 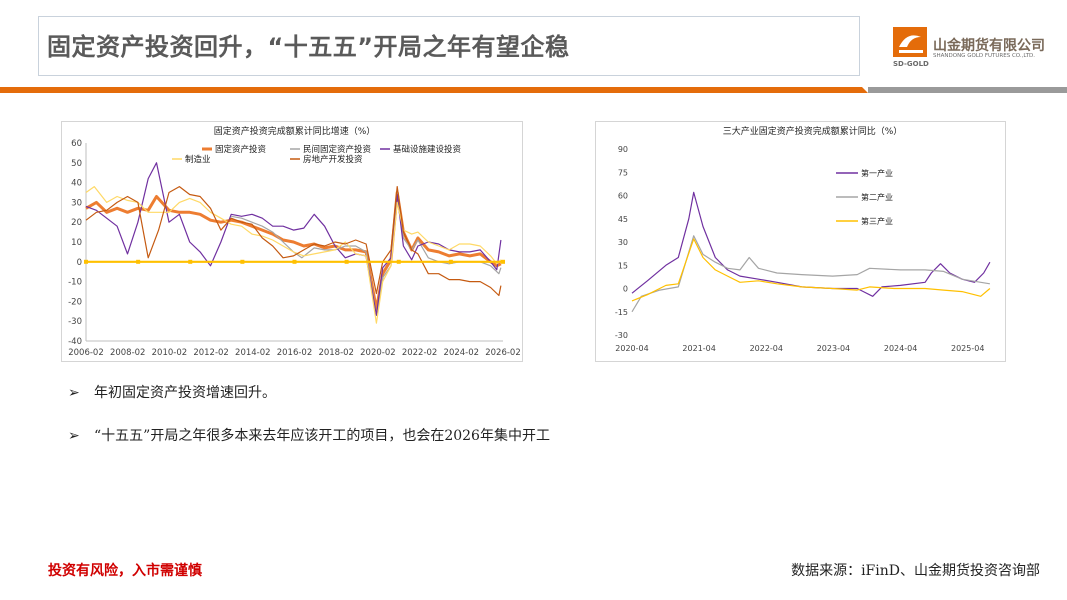 I want to click on y-tick-label: 15, so click(x=623, y=265).